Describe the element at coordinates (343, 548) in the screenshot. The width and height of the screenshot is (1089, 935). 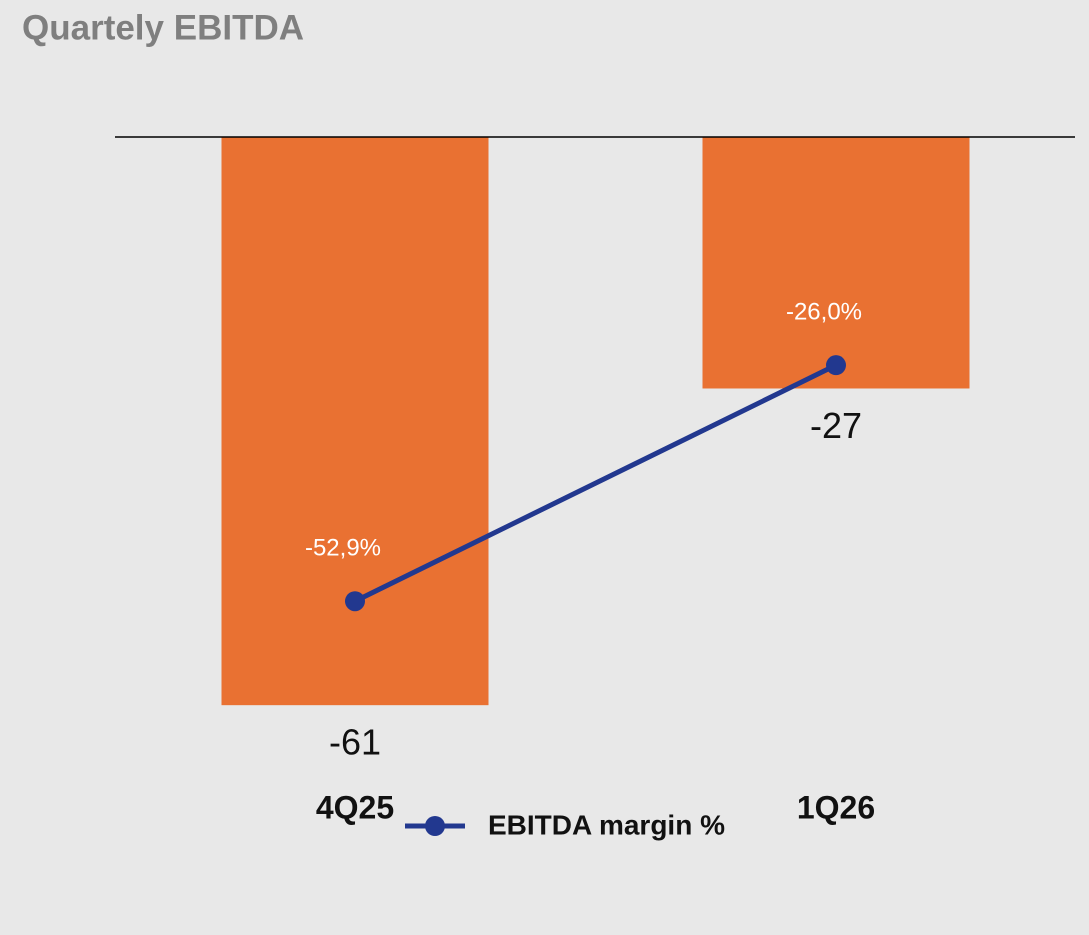
I see `line-value-label: -52,9%` at that location.